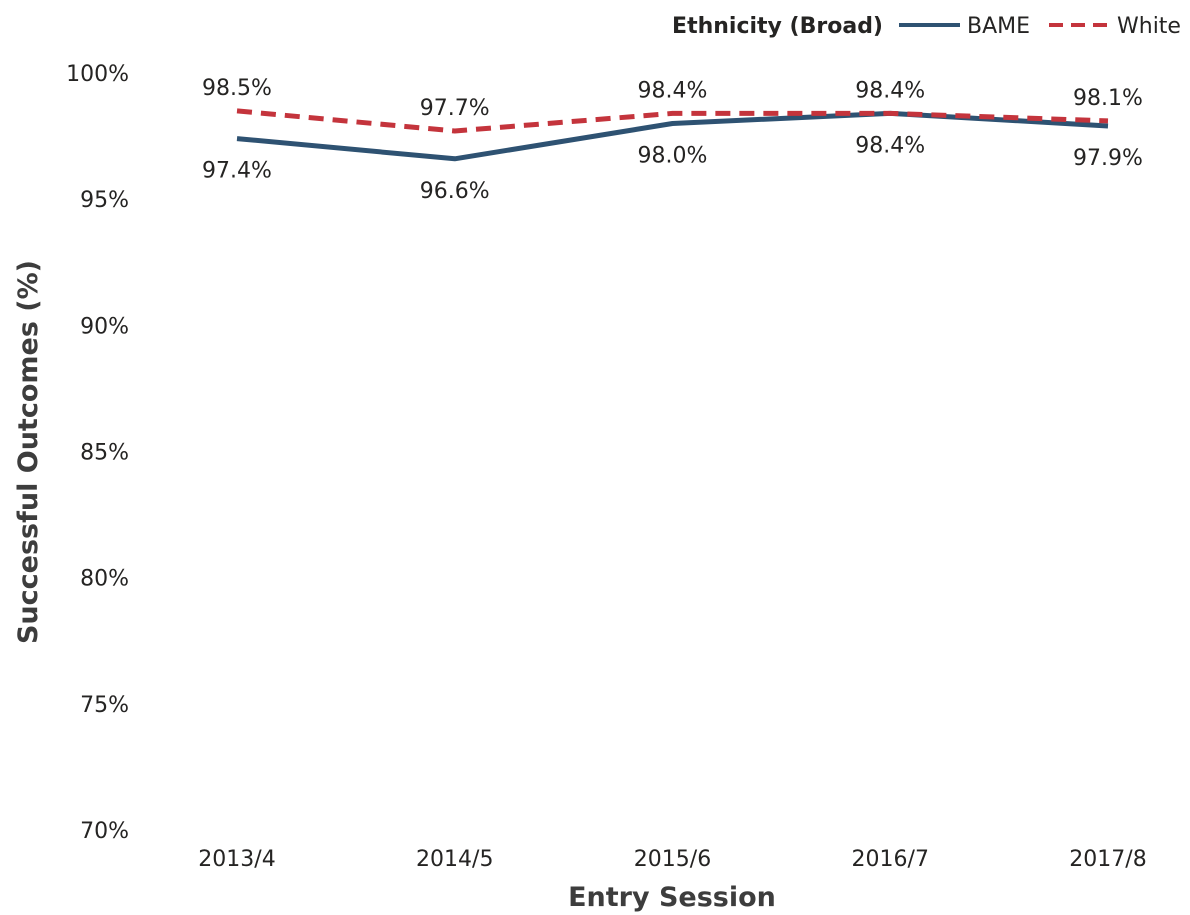  I want to click on legend: Ethnicity (Broad) BAME White, so click(926, 26).